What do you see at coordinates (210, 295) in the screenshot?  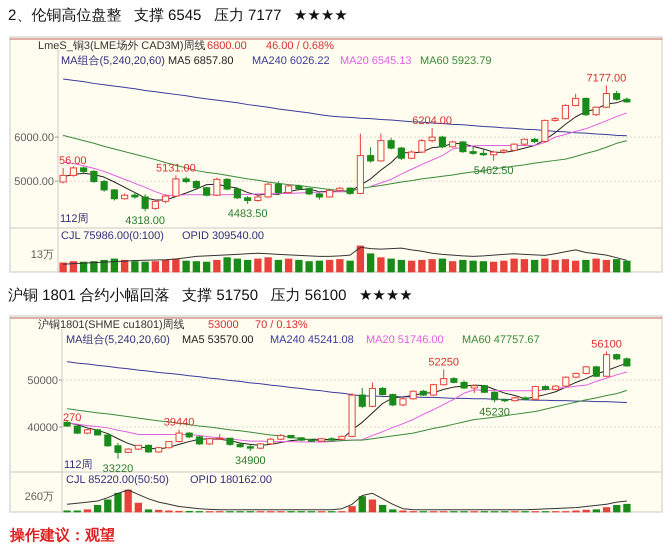 I see `chart-title: 沪铜 1801 合约小幅回落 支撑 51750 压力 56100 ★★★★` at bounding box center [210, 295].